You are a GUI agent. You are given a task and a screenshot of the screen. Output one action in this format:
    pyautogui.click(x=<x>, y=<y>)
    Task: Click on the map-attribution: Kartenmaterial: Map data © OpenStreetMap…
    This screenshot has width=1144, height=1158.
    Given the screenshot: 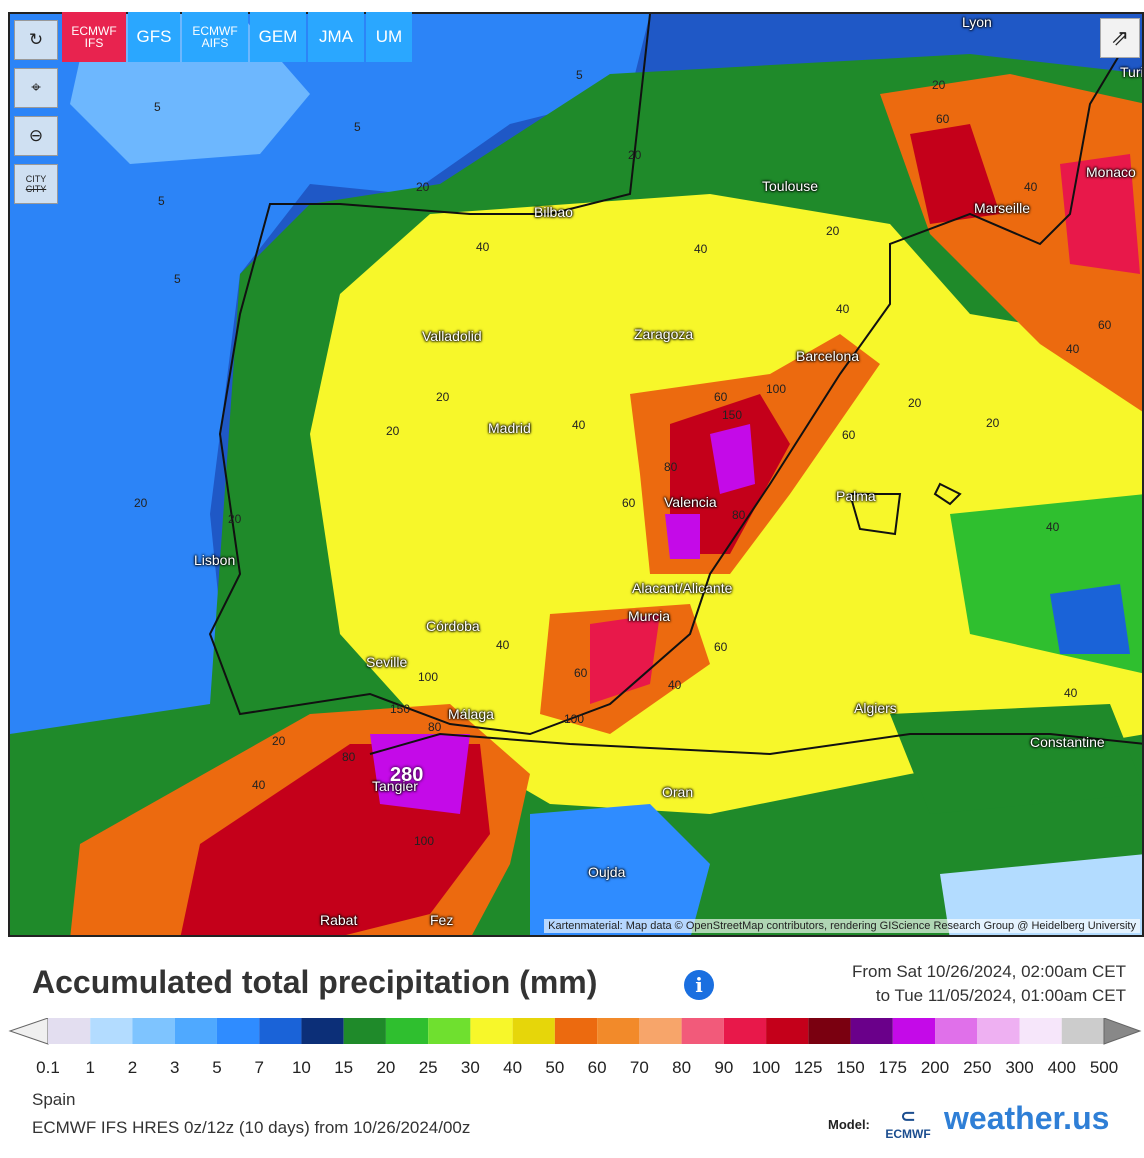 What is the action you would take?
    pyautogui.click(x=842, y=926)
    